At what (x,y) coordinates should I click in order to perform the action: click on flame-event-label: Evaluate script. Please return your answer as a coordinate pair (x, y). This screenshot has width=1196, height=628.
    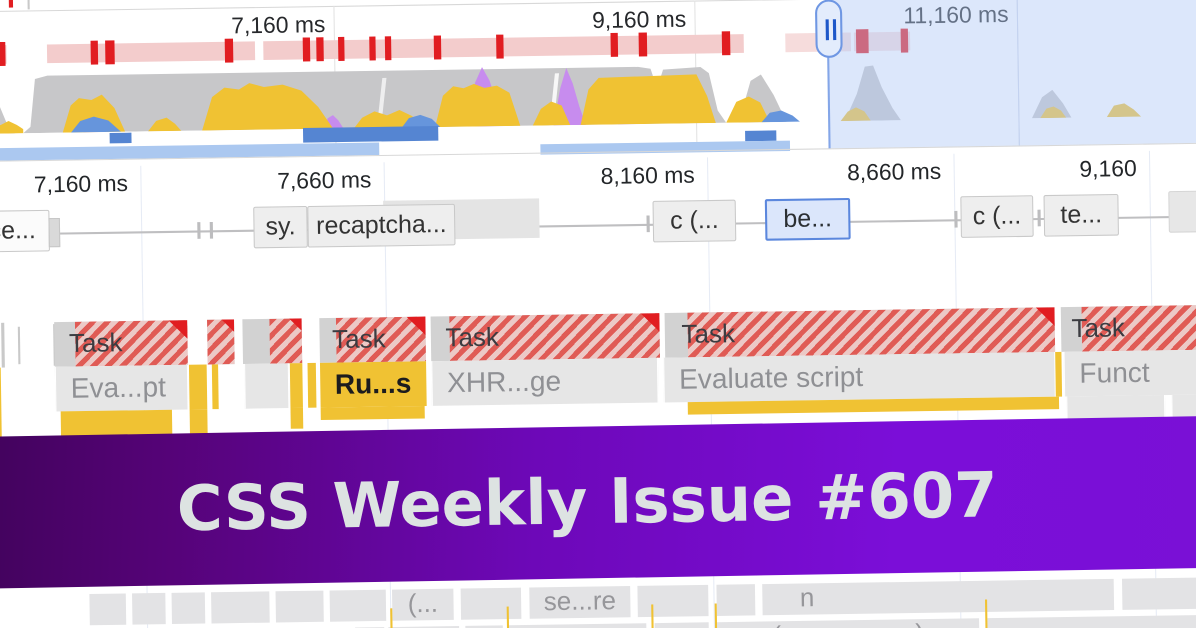
    Looking at the image, I should click on (771, 378).